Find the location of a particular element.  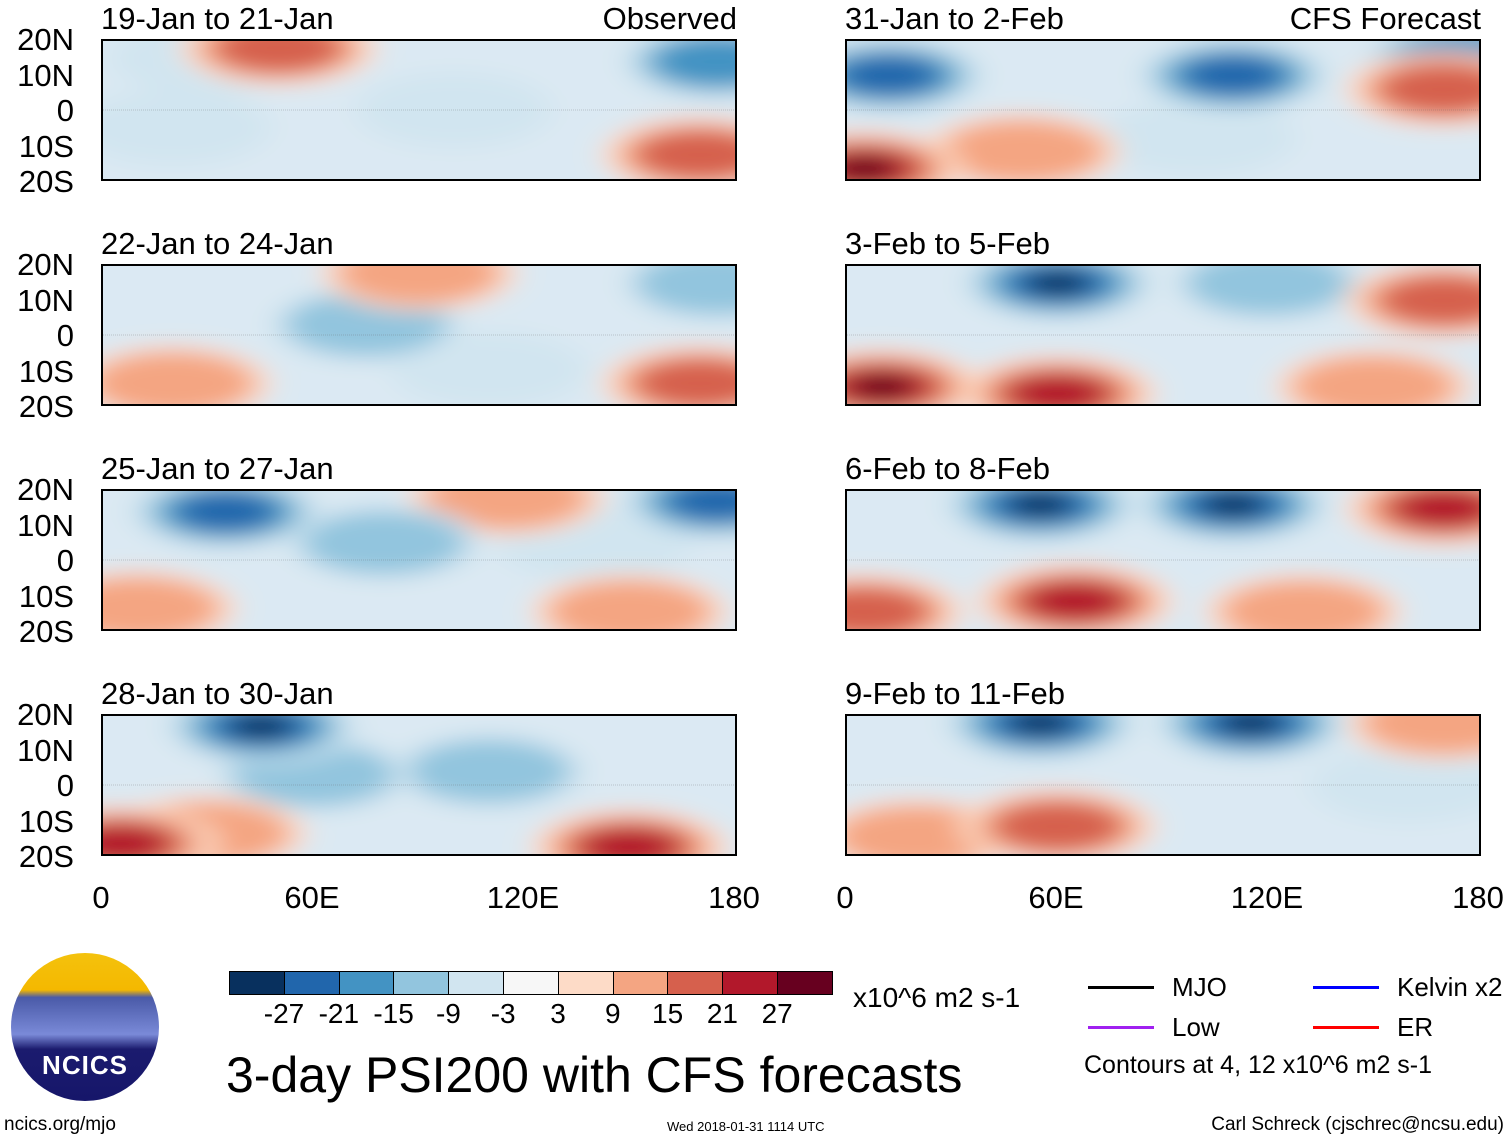

legend-label: Kelvin x2 is located at coordinates (1450, 987).